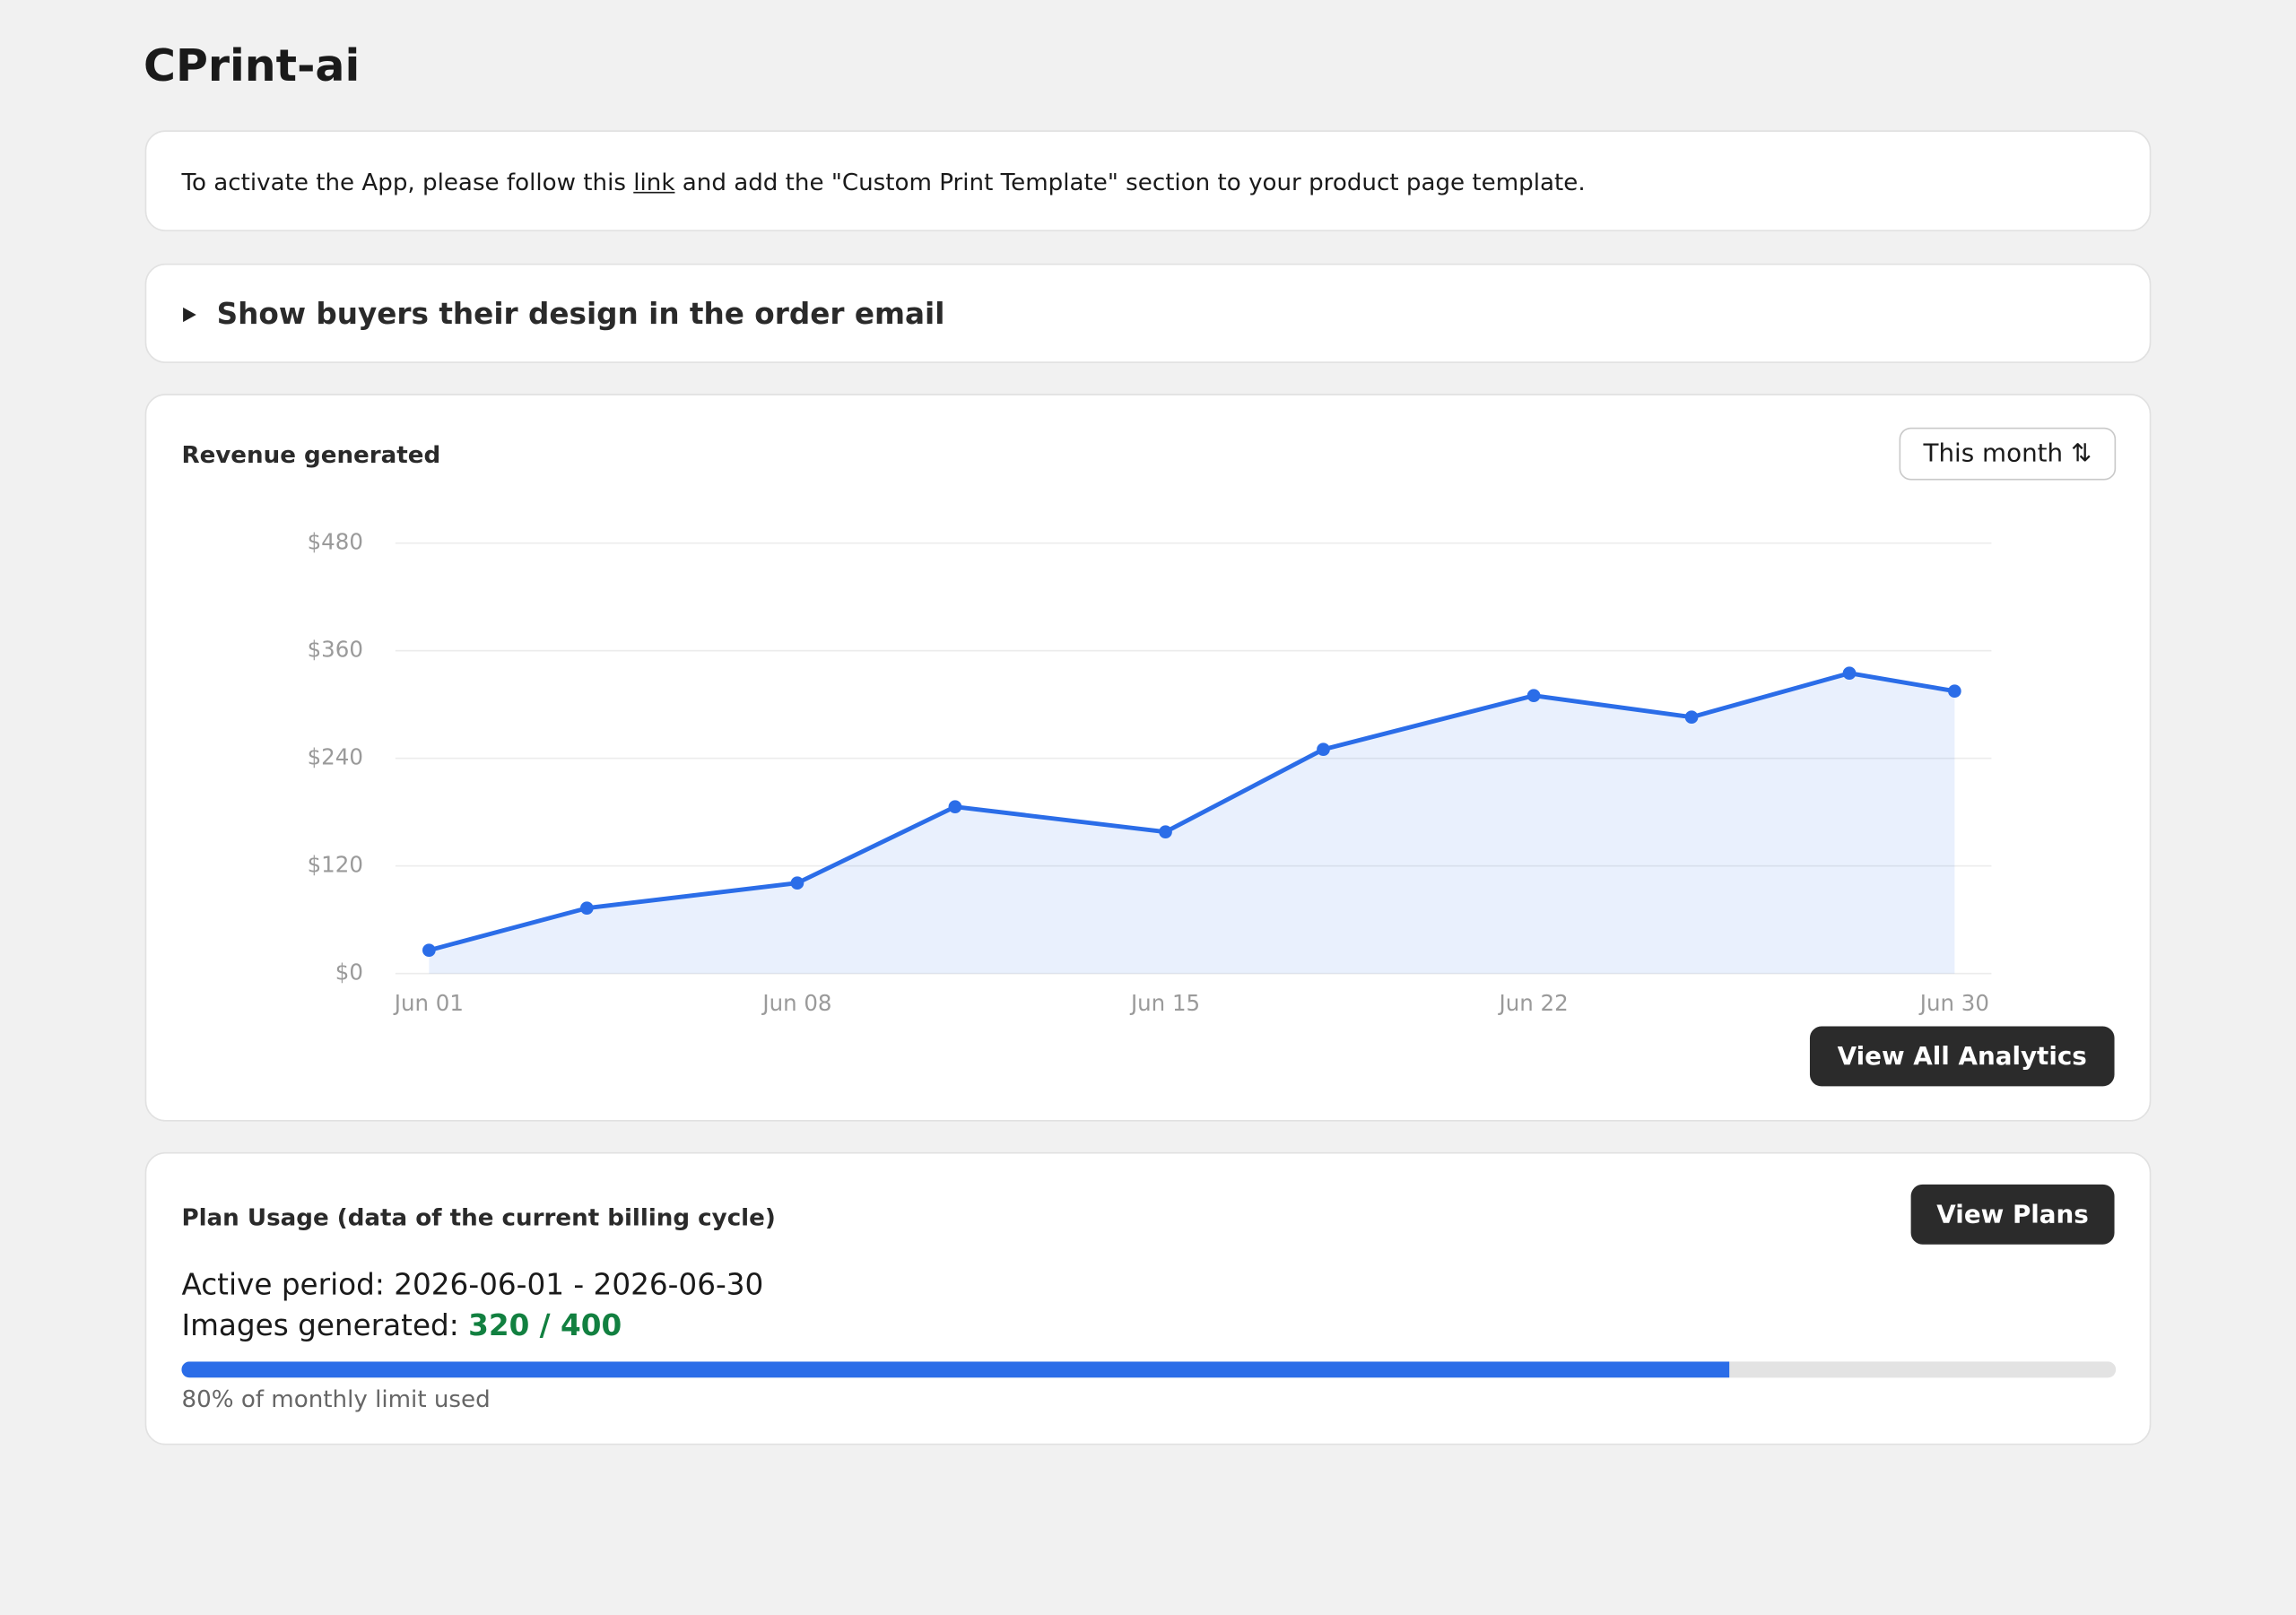 Image resolution: width=2296 pixels, height=1615 pixels. I want to click on y-tick-label: $0, so click(349, 972).